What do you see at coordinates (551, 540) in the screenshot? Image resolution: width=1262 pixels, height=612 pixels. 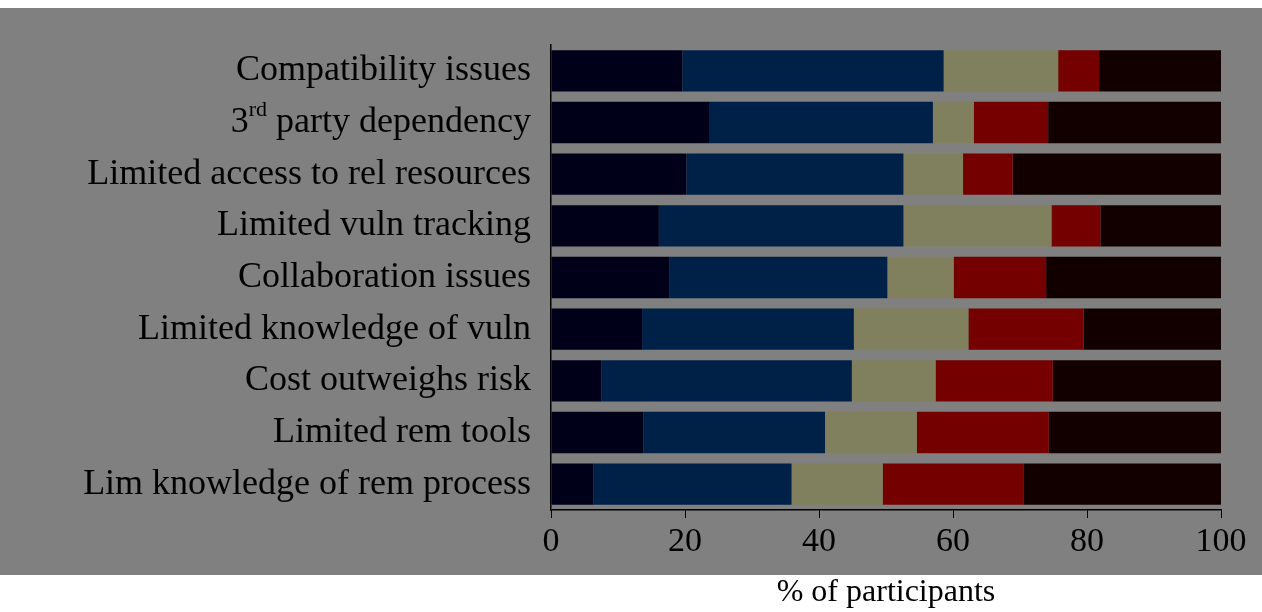 I see `x-tick-label: 0` at bounding box center [551, 540].